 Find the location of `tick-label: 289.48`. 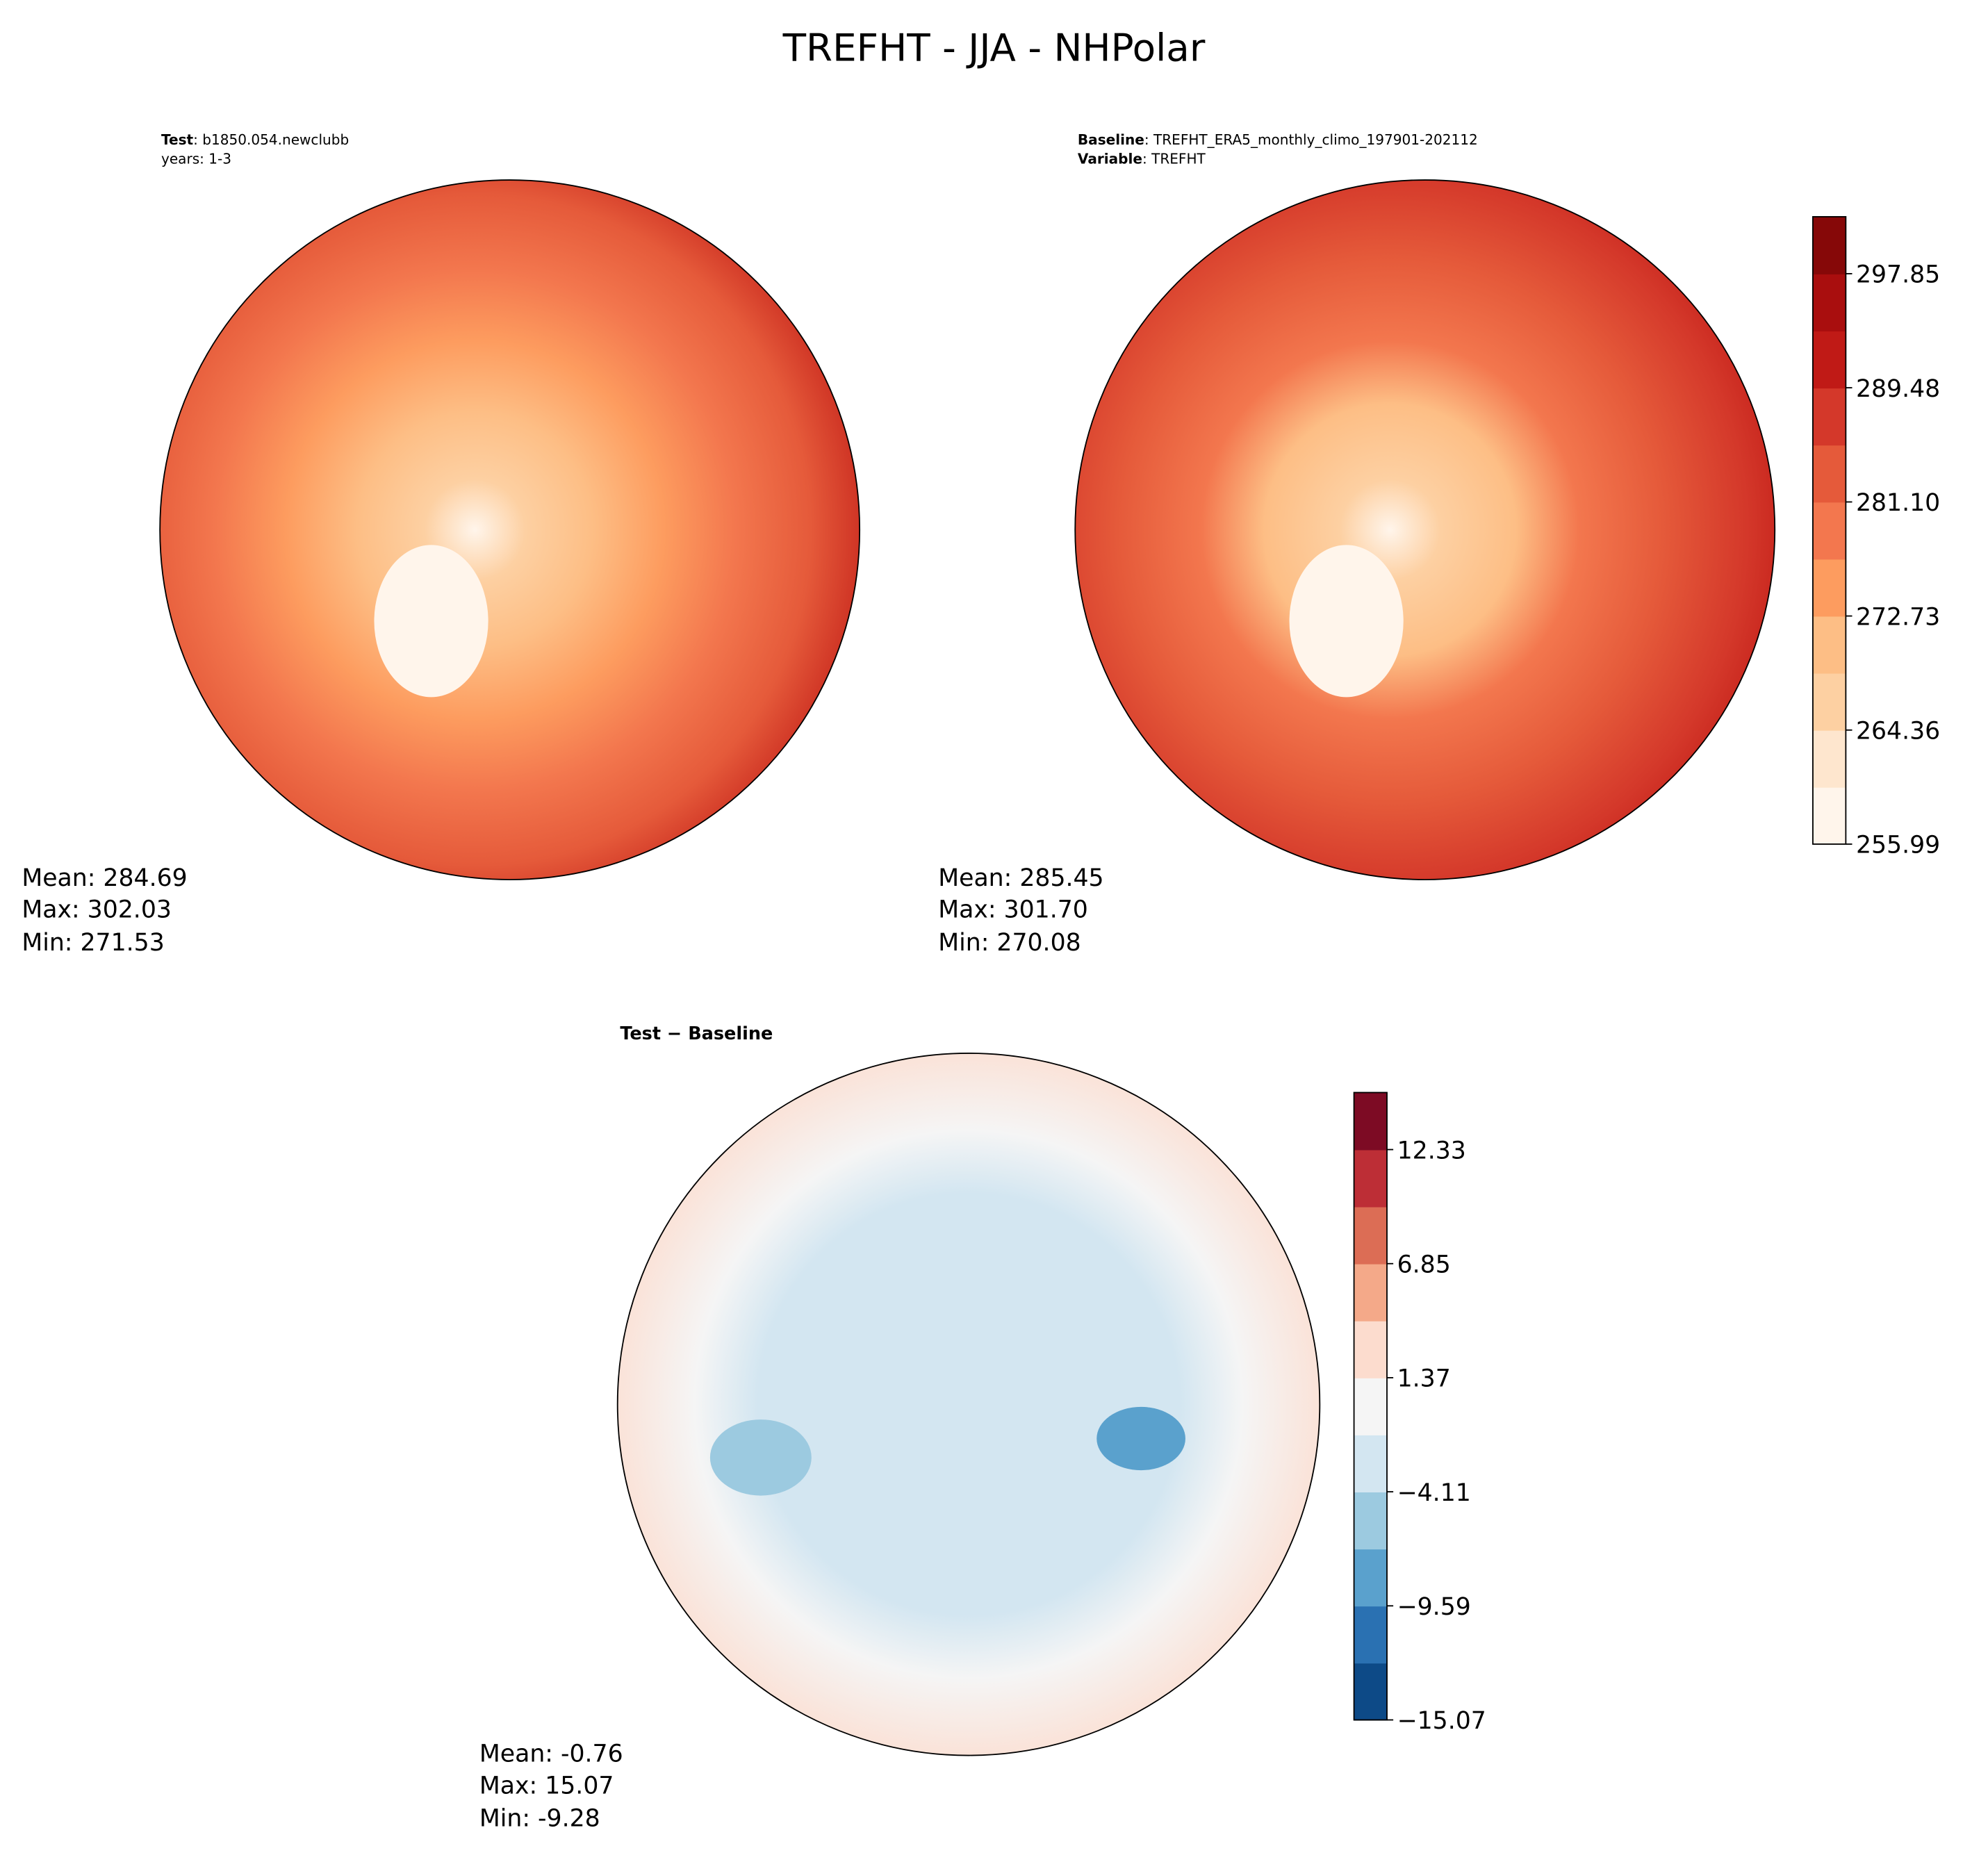

tick-label: 289.48 is located at coordinates (1898, 389).